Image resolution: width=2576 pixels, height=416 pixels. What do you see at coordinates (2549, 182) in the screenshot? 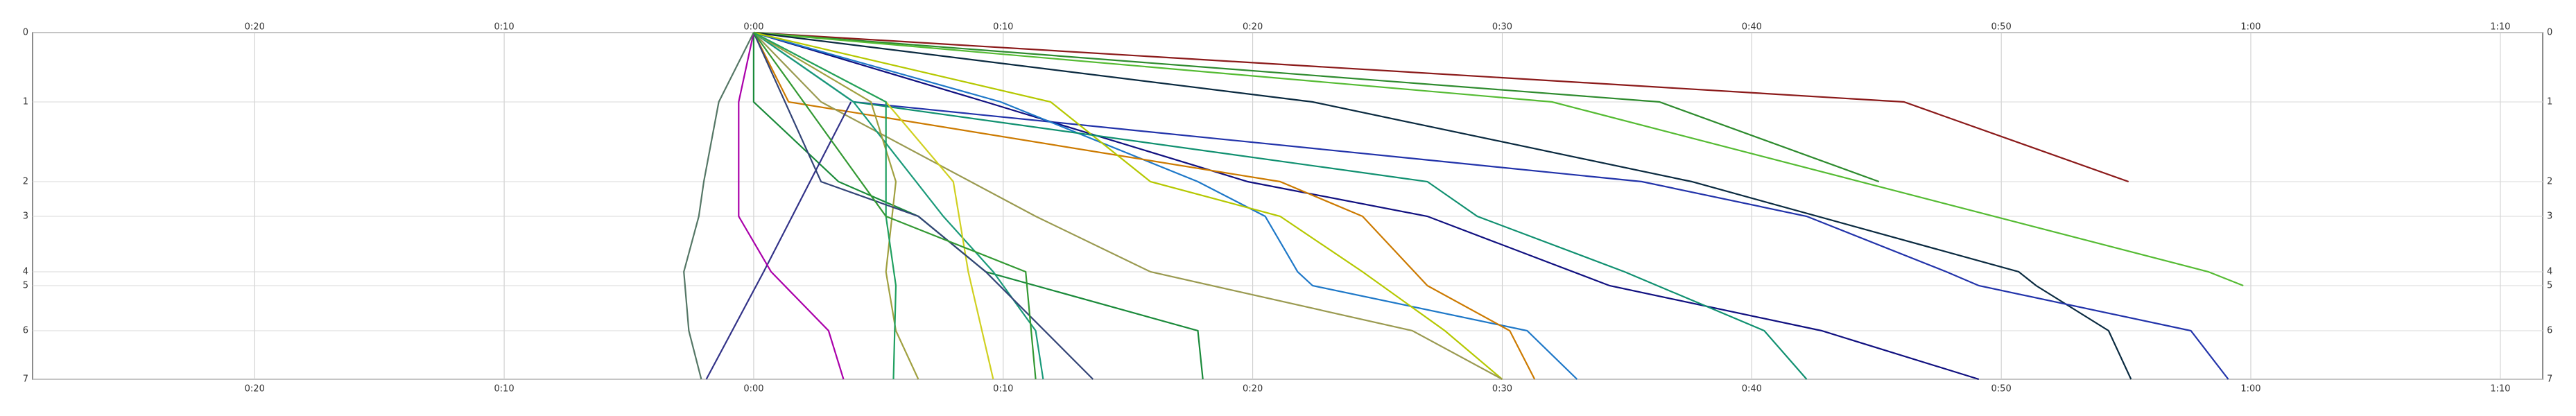
I see `y-tick-label-right: 2` at bounding box center [2549, 182].